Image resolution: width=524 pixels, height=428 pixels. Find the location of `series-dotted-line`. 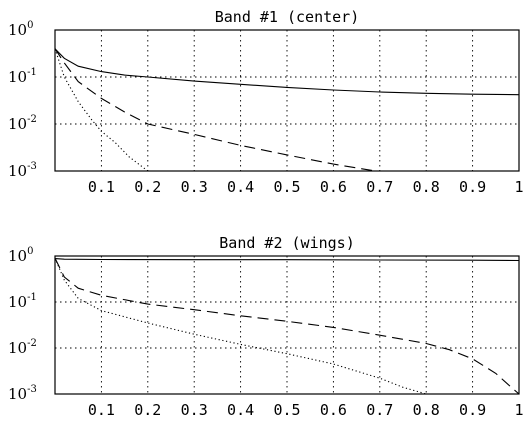

series-dotted-line is located at coordinates (101, 110).